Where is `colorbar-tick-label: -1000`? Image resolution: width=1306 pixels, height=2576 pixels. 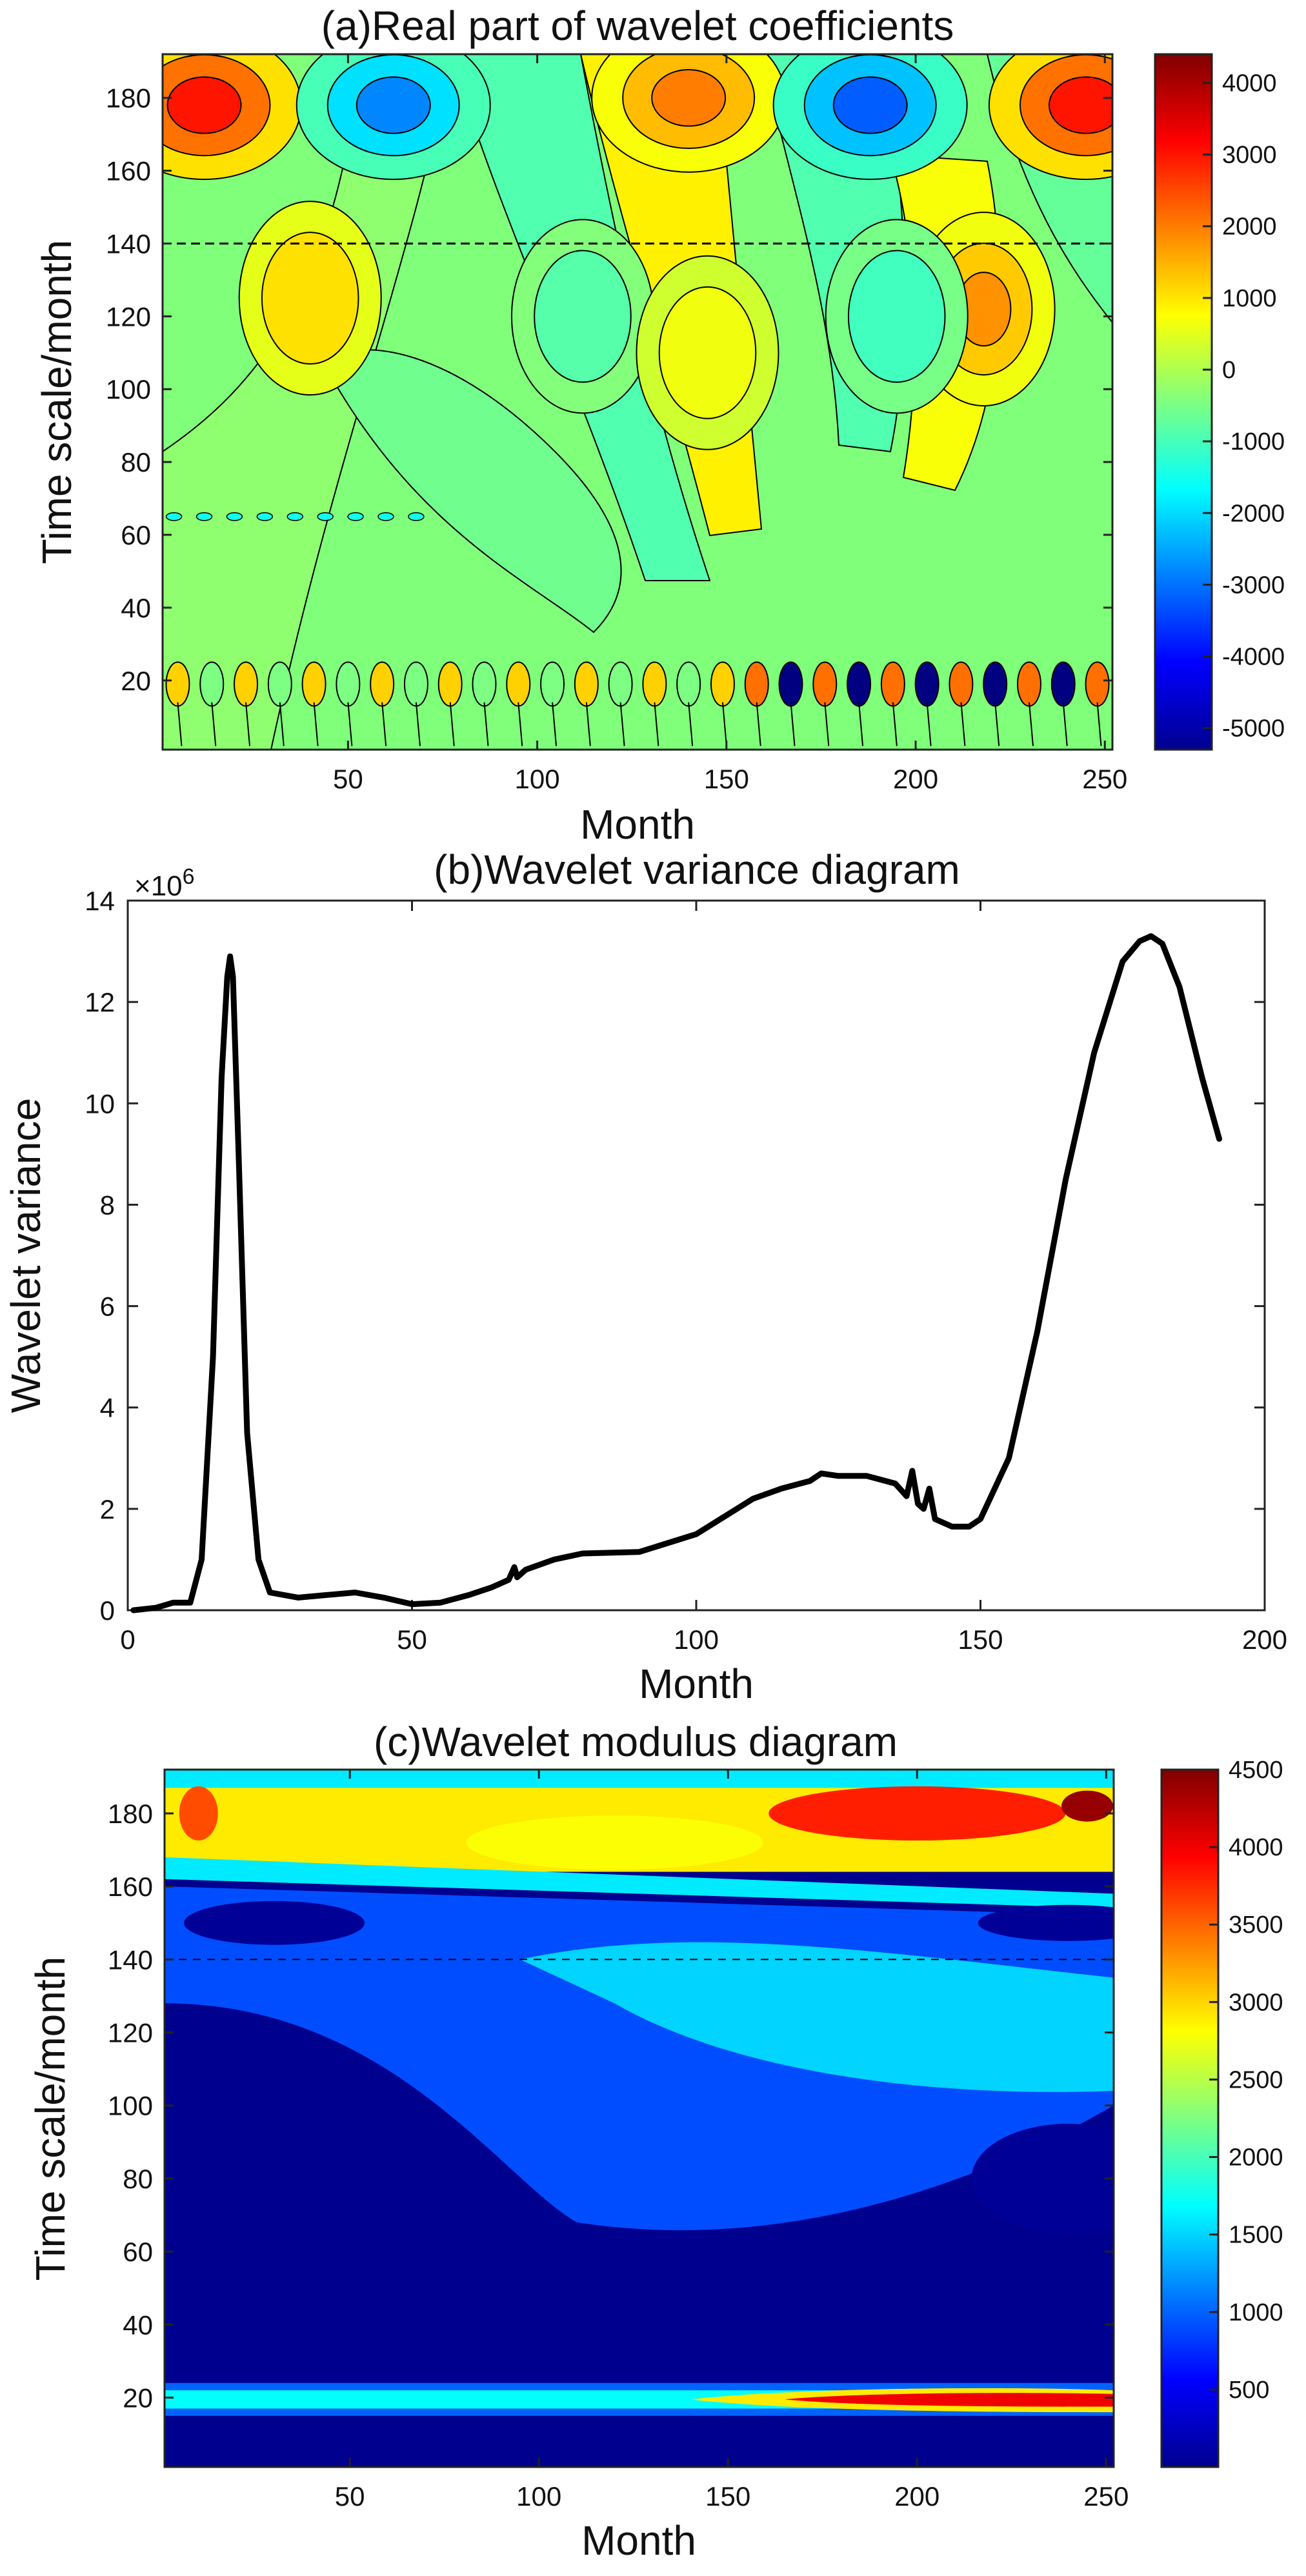 colorbar-tick-label: -1000 is located at coordinates (1254, 441).